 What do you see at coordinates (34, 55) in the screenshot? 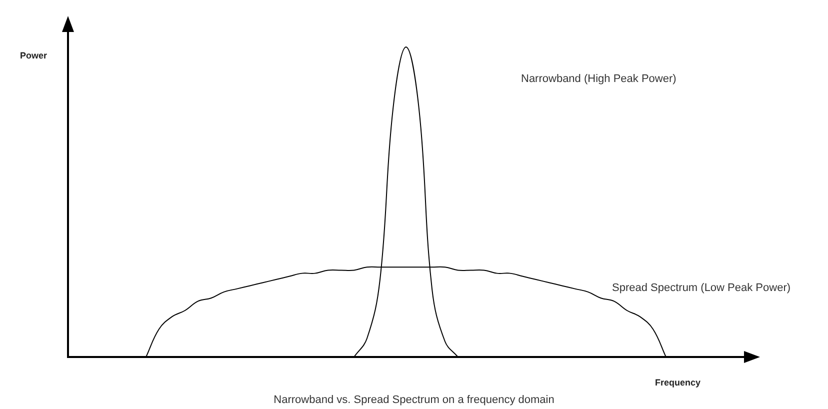
I see `y-axis-title: Power` at bounding box center [34, 55].